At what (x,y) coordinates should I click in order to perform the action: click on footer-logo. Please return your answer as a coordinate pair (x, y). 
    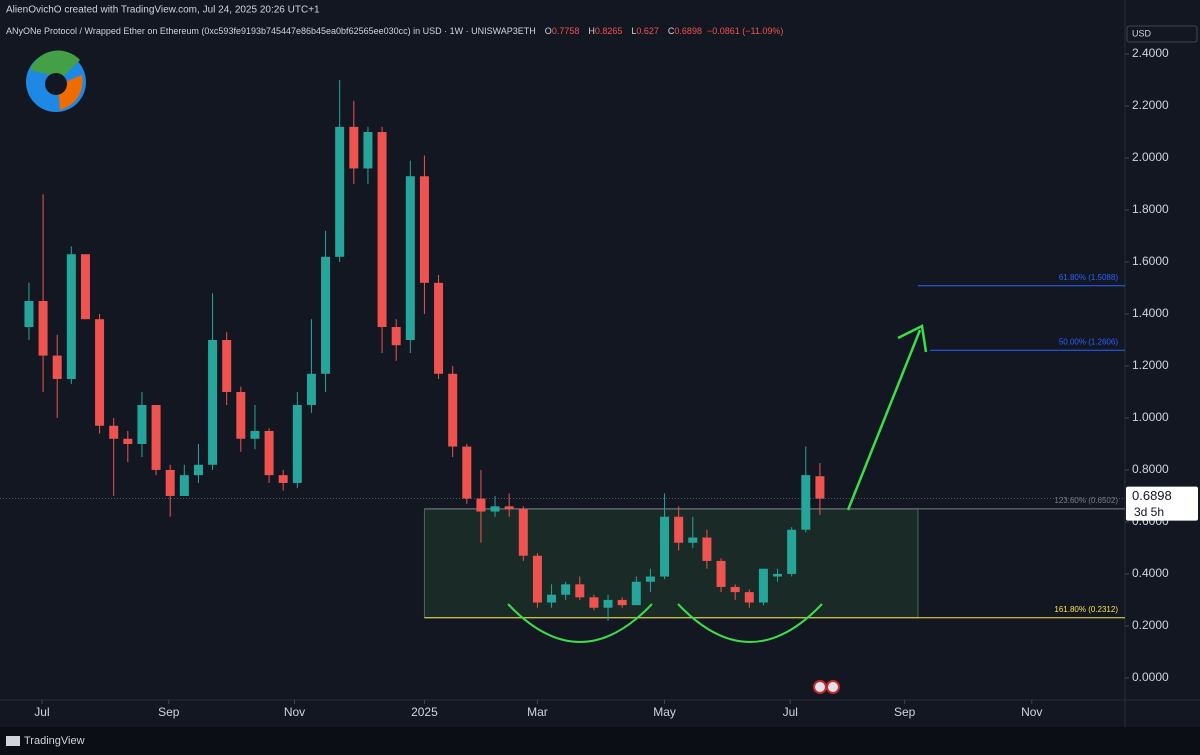
    Looking at the image, I should click on (13, 741).